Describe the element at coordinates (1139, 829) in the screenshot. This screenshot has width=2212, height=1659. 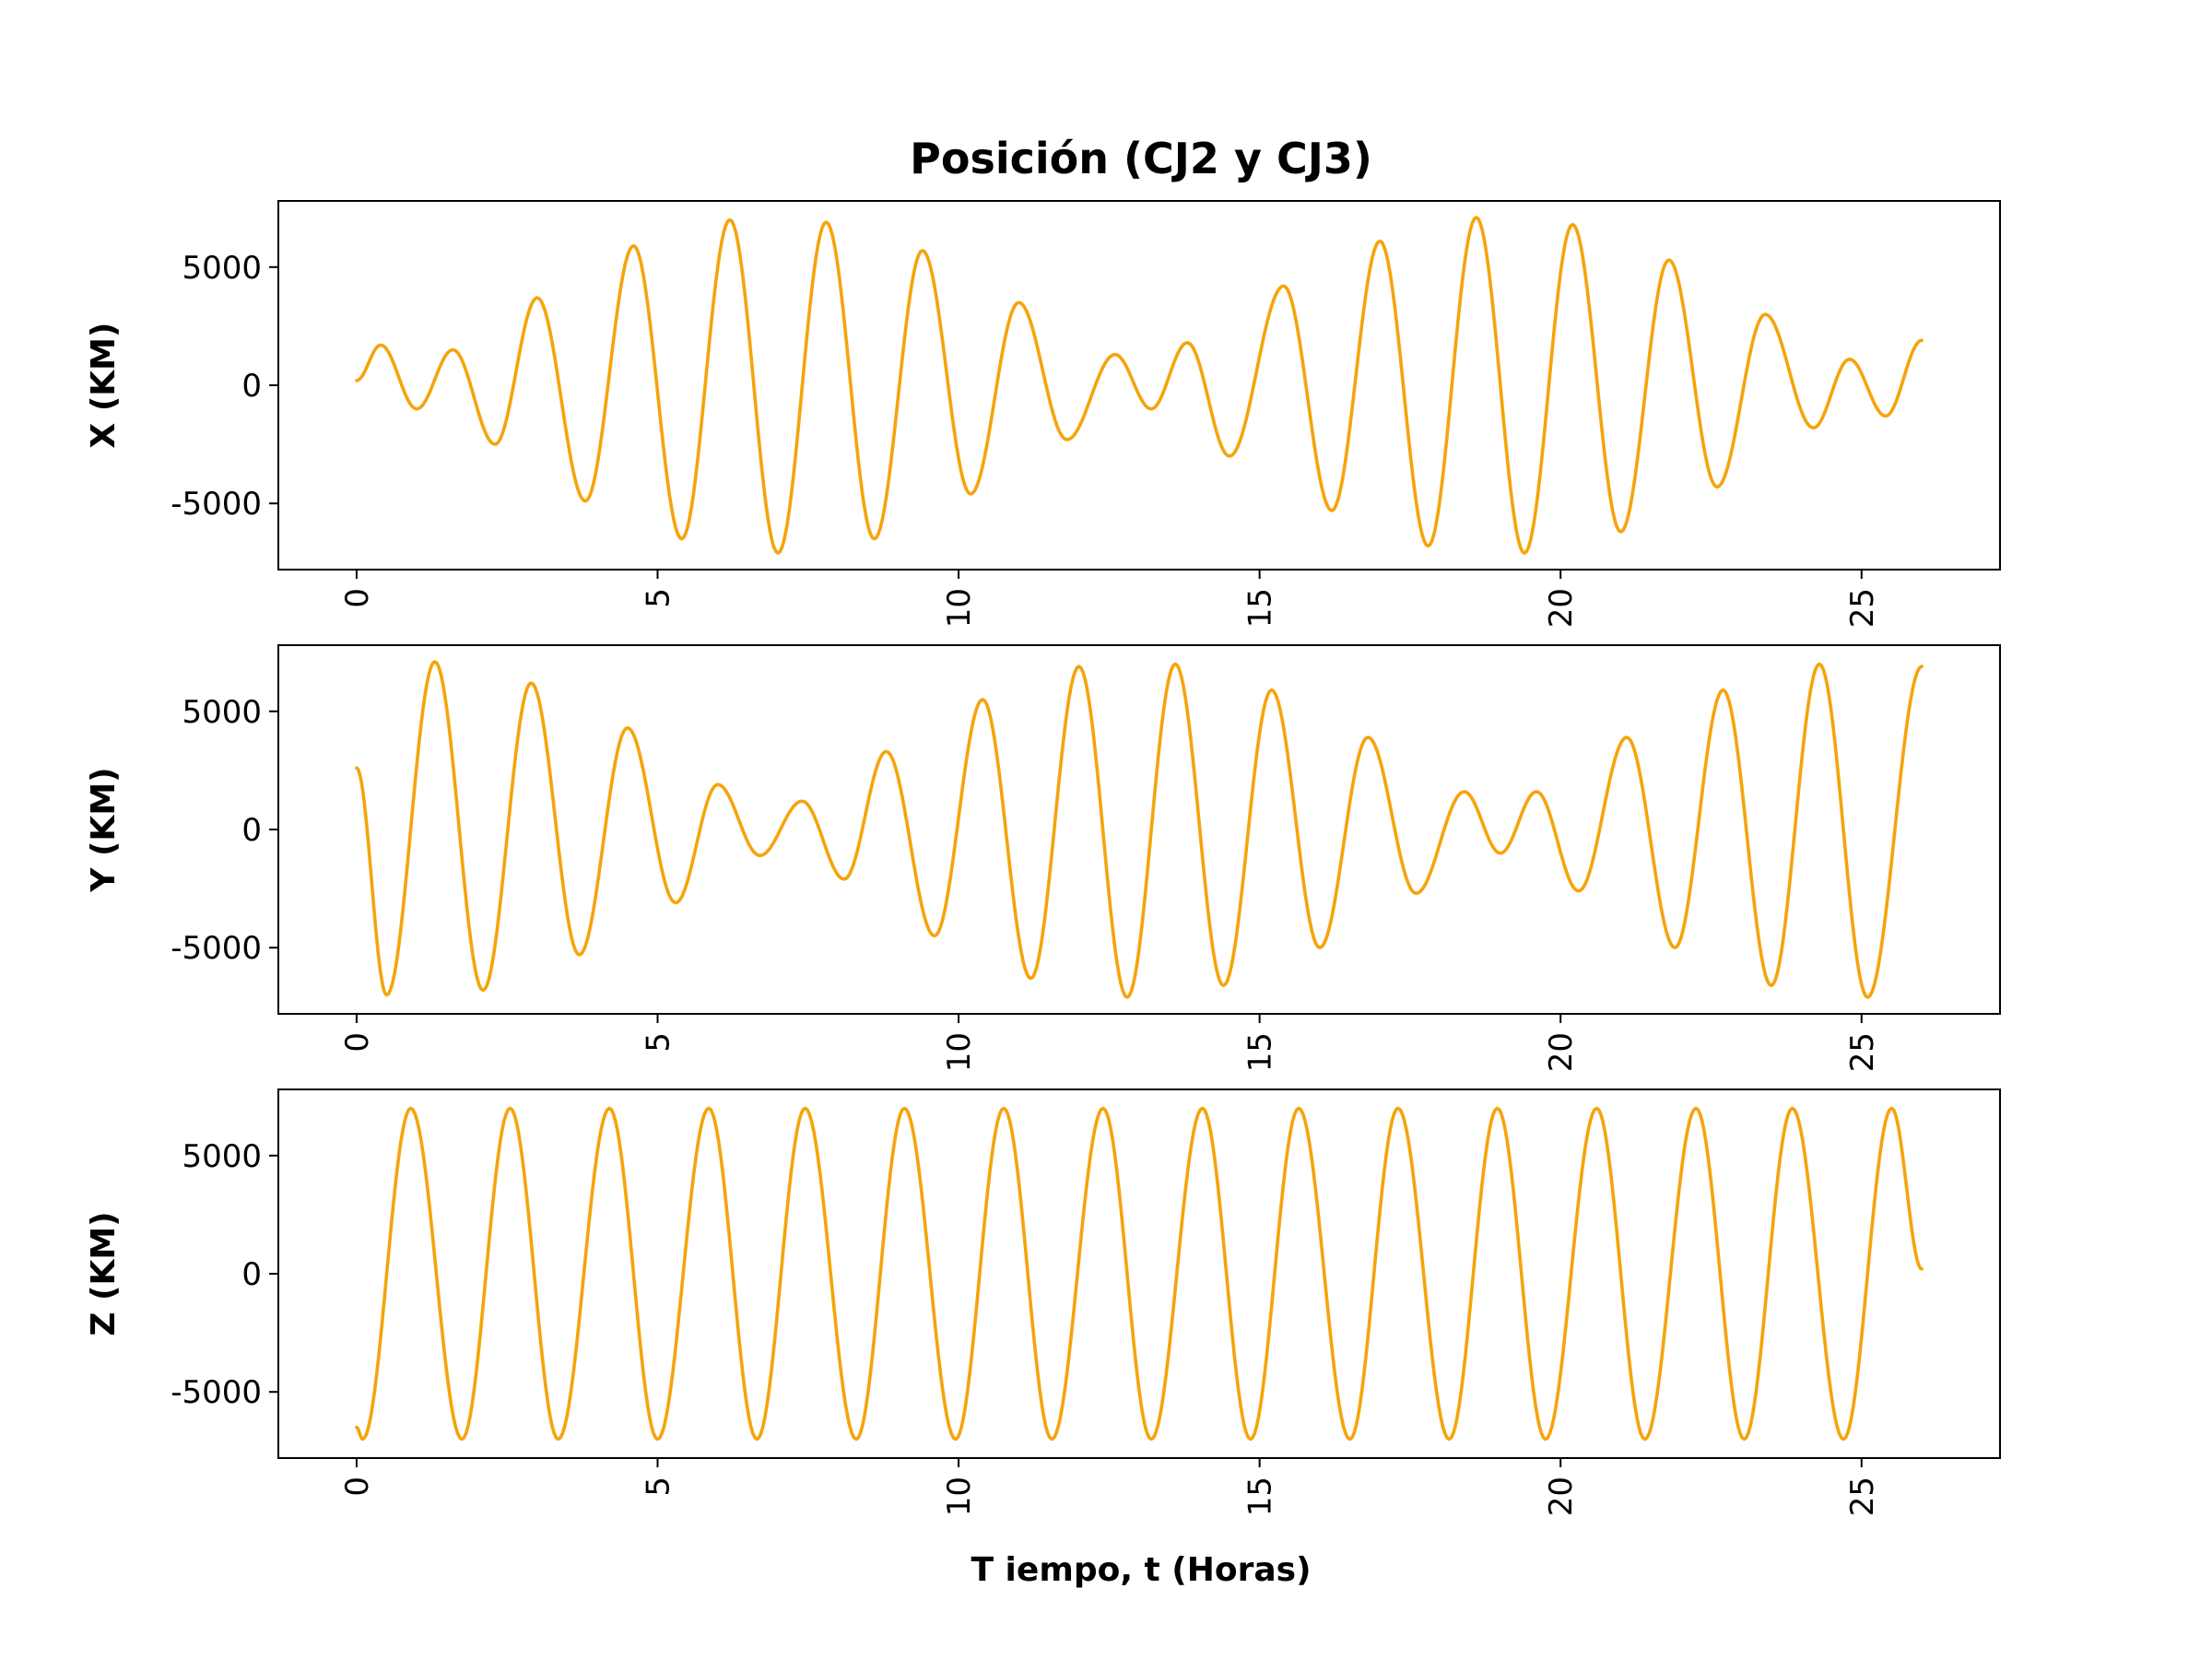
I see `series-line-y` at that location.